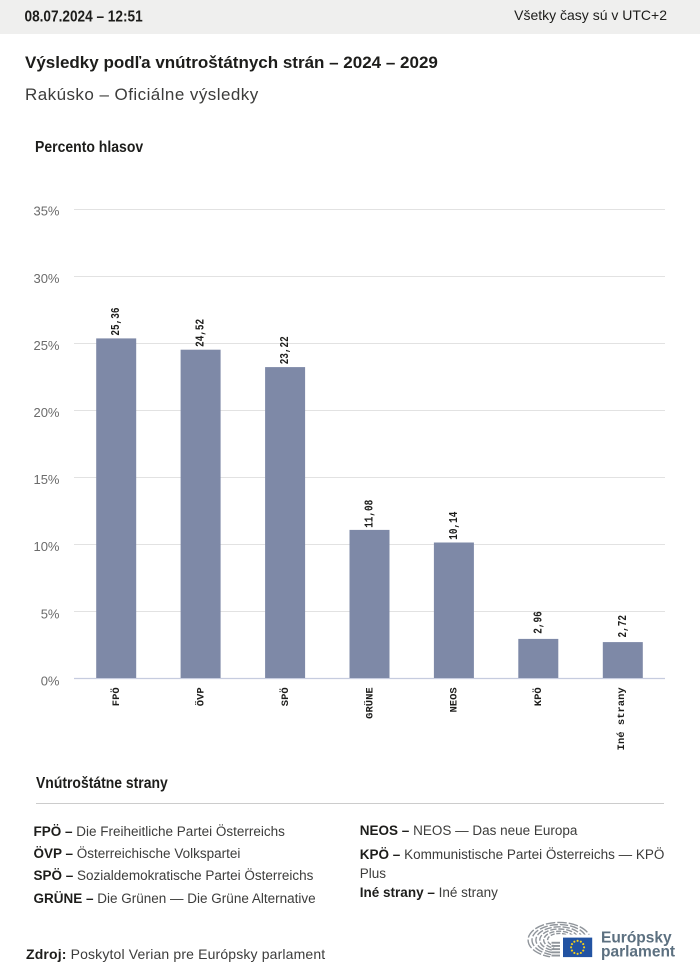 Image resolution: width=700 pixels, height=980 pixels. Describe the element at coordinates (285, 350) in the screenshot. I see `svg-text: 23,22` at that location.